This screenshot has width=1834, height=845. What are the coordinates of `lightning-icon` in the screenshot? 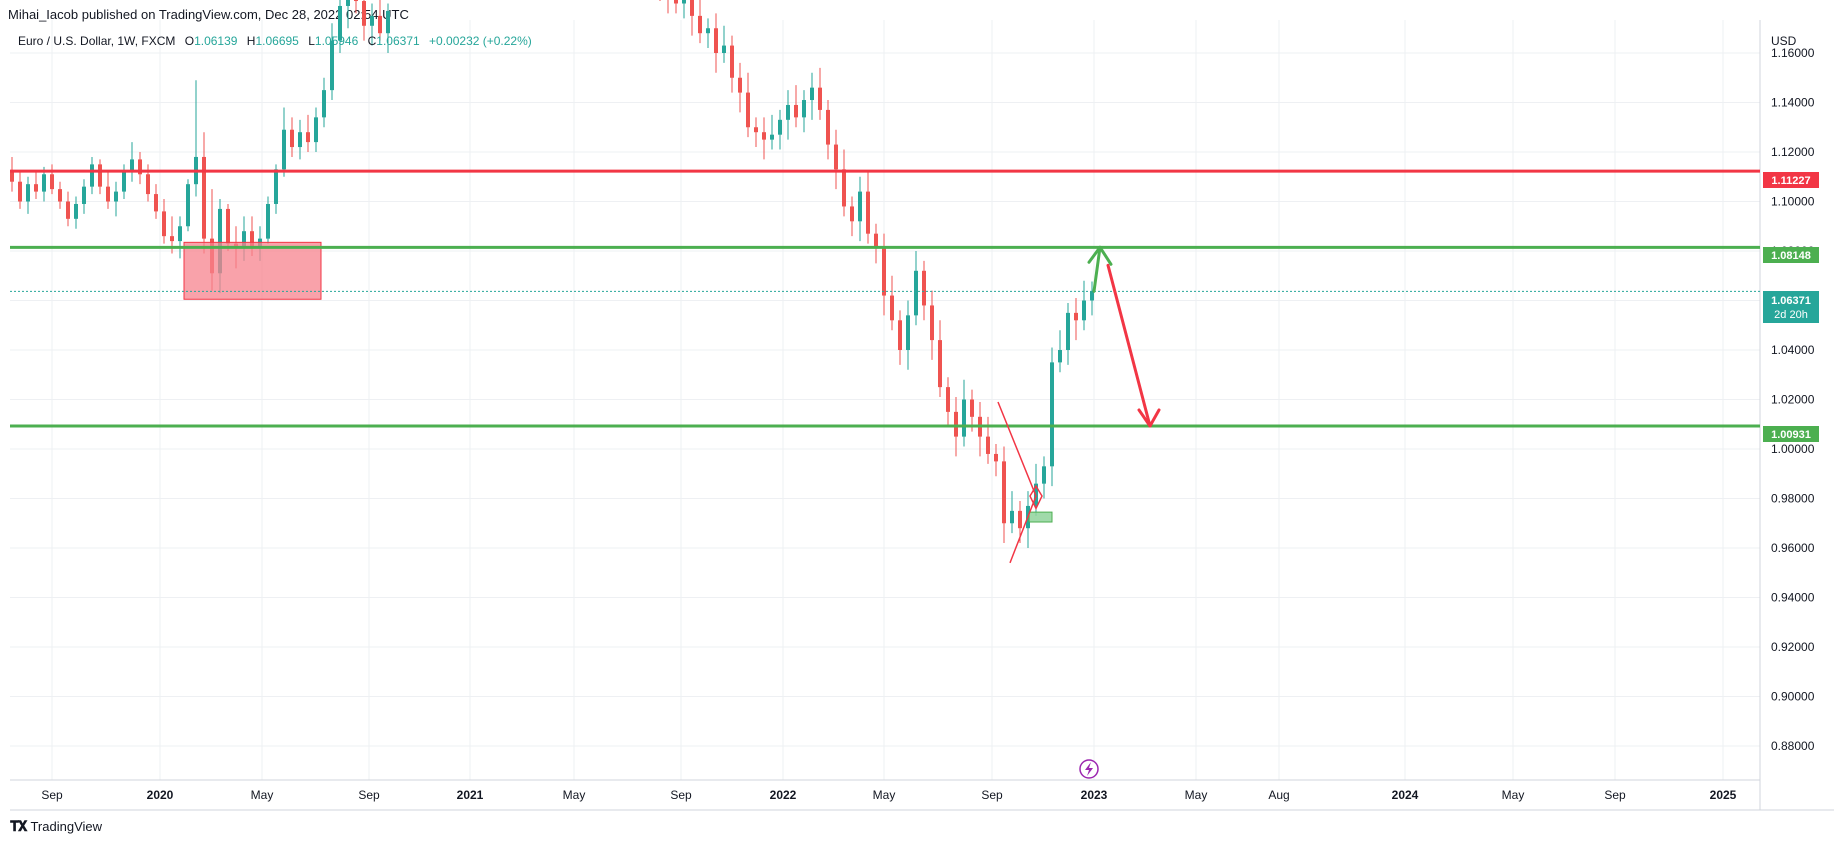 It's located at (1089, 769).